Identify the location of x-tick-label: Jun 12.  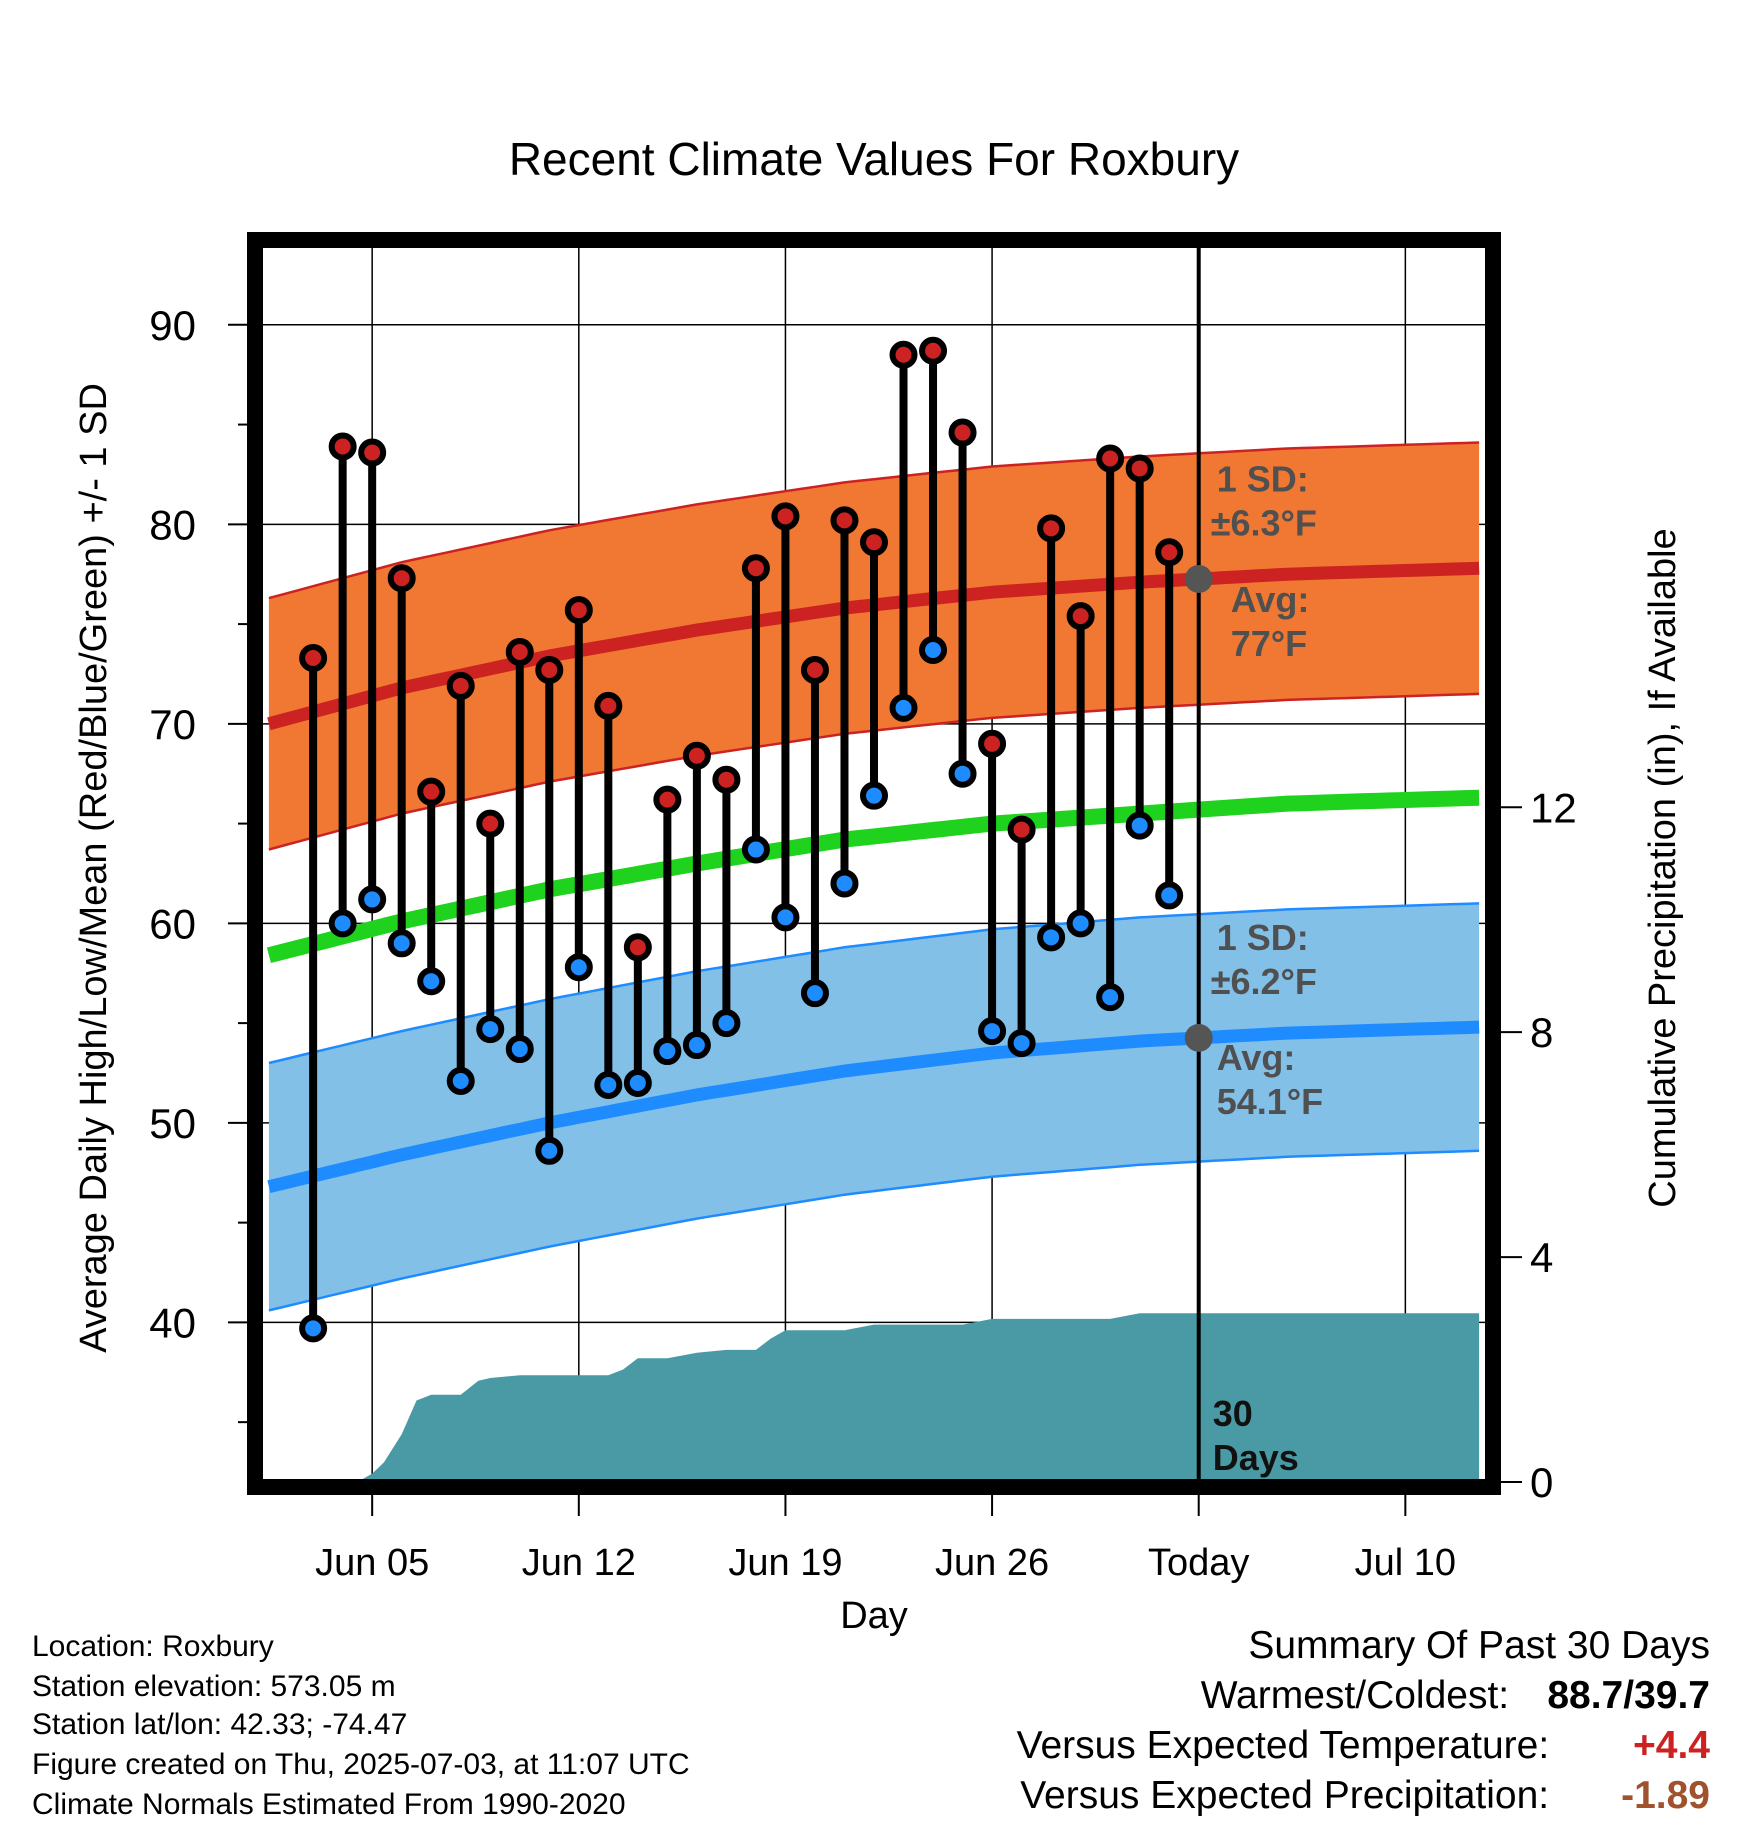
(579, 1563).